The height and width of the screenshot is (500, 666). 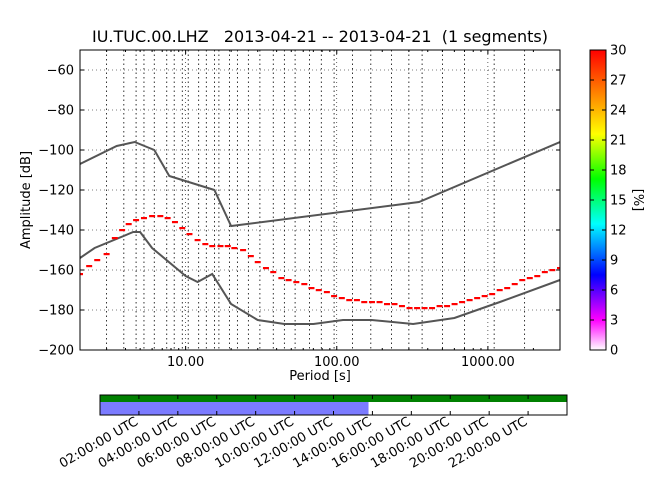 What do you see at coordinates (614, 261) in the screenshot?
I see `colorbar-tick-label: 9` at bounding box center [614, 261].